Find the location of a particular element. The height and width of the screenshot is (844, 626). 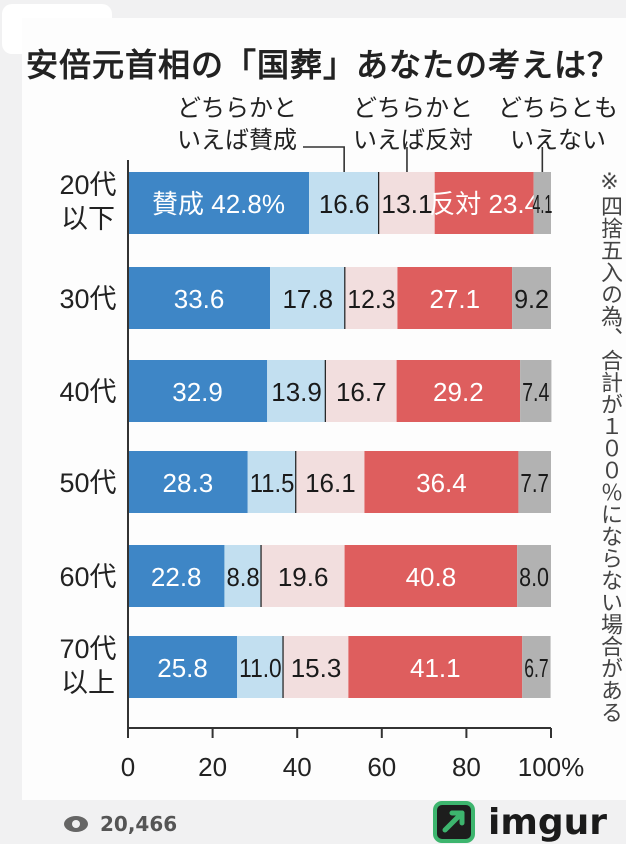

data-label: 6.7 is located at coordinates (536, 668).